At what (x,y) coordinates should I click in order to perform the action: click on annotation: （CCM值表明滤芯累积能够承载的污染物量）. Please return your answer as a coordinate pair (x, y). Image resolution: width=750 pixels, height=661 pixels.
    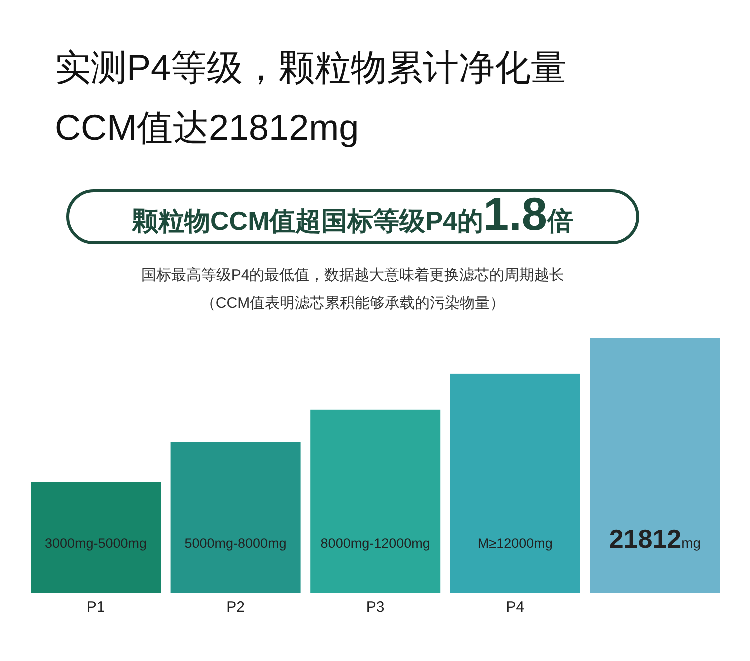
    Looking at the image, I should click on (353, 303).